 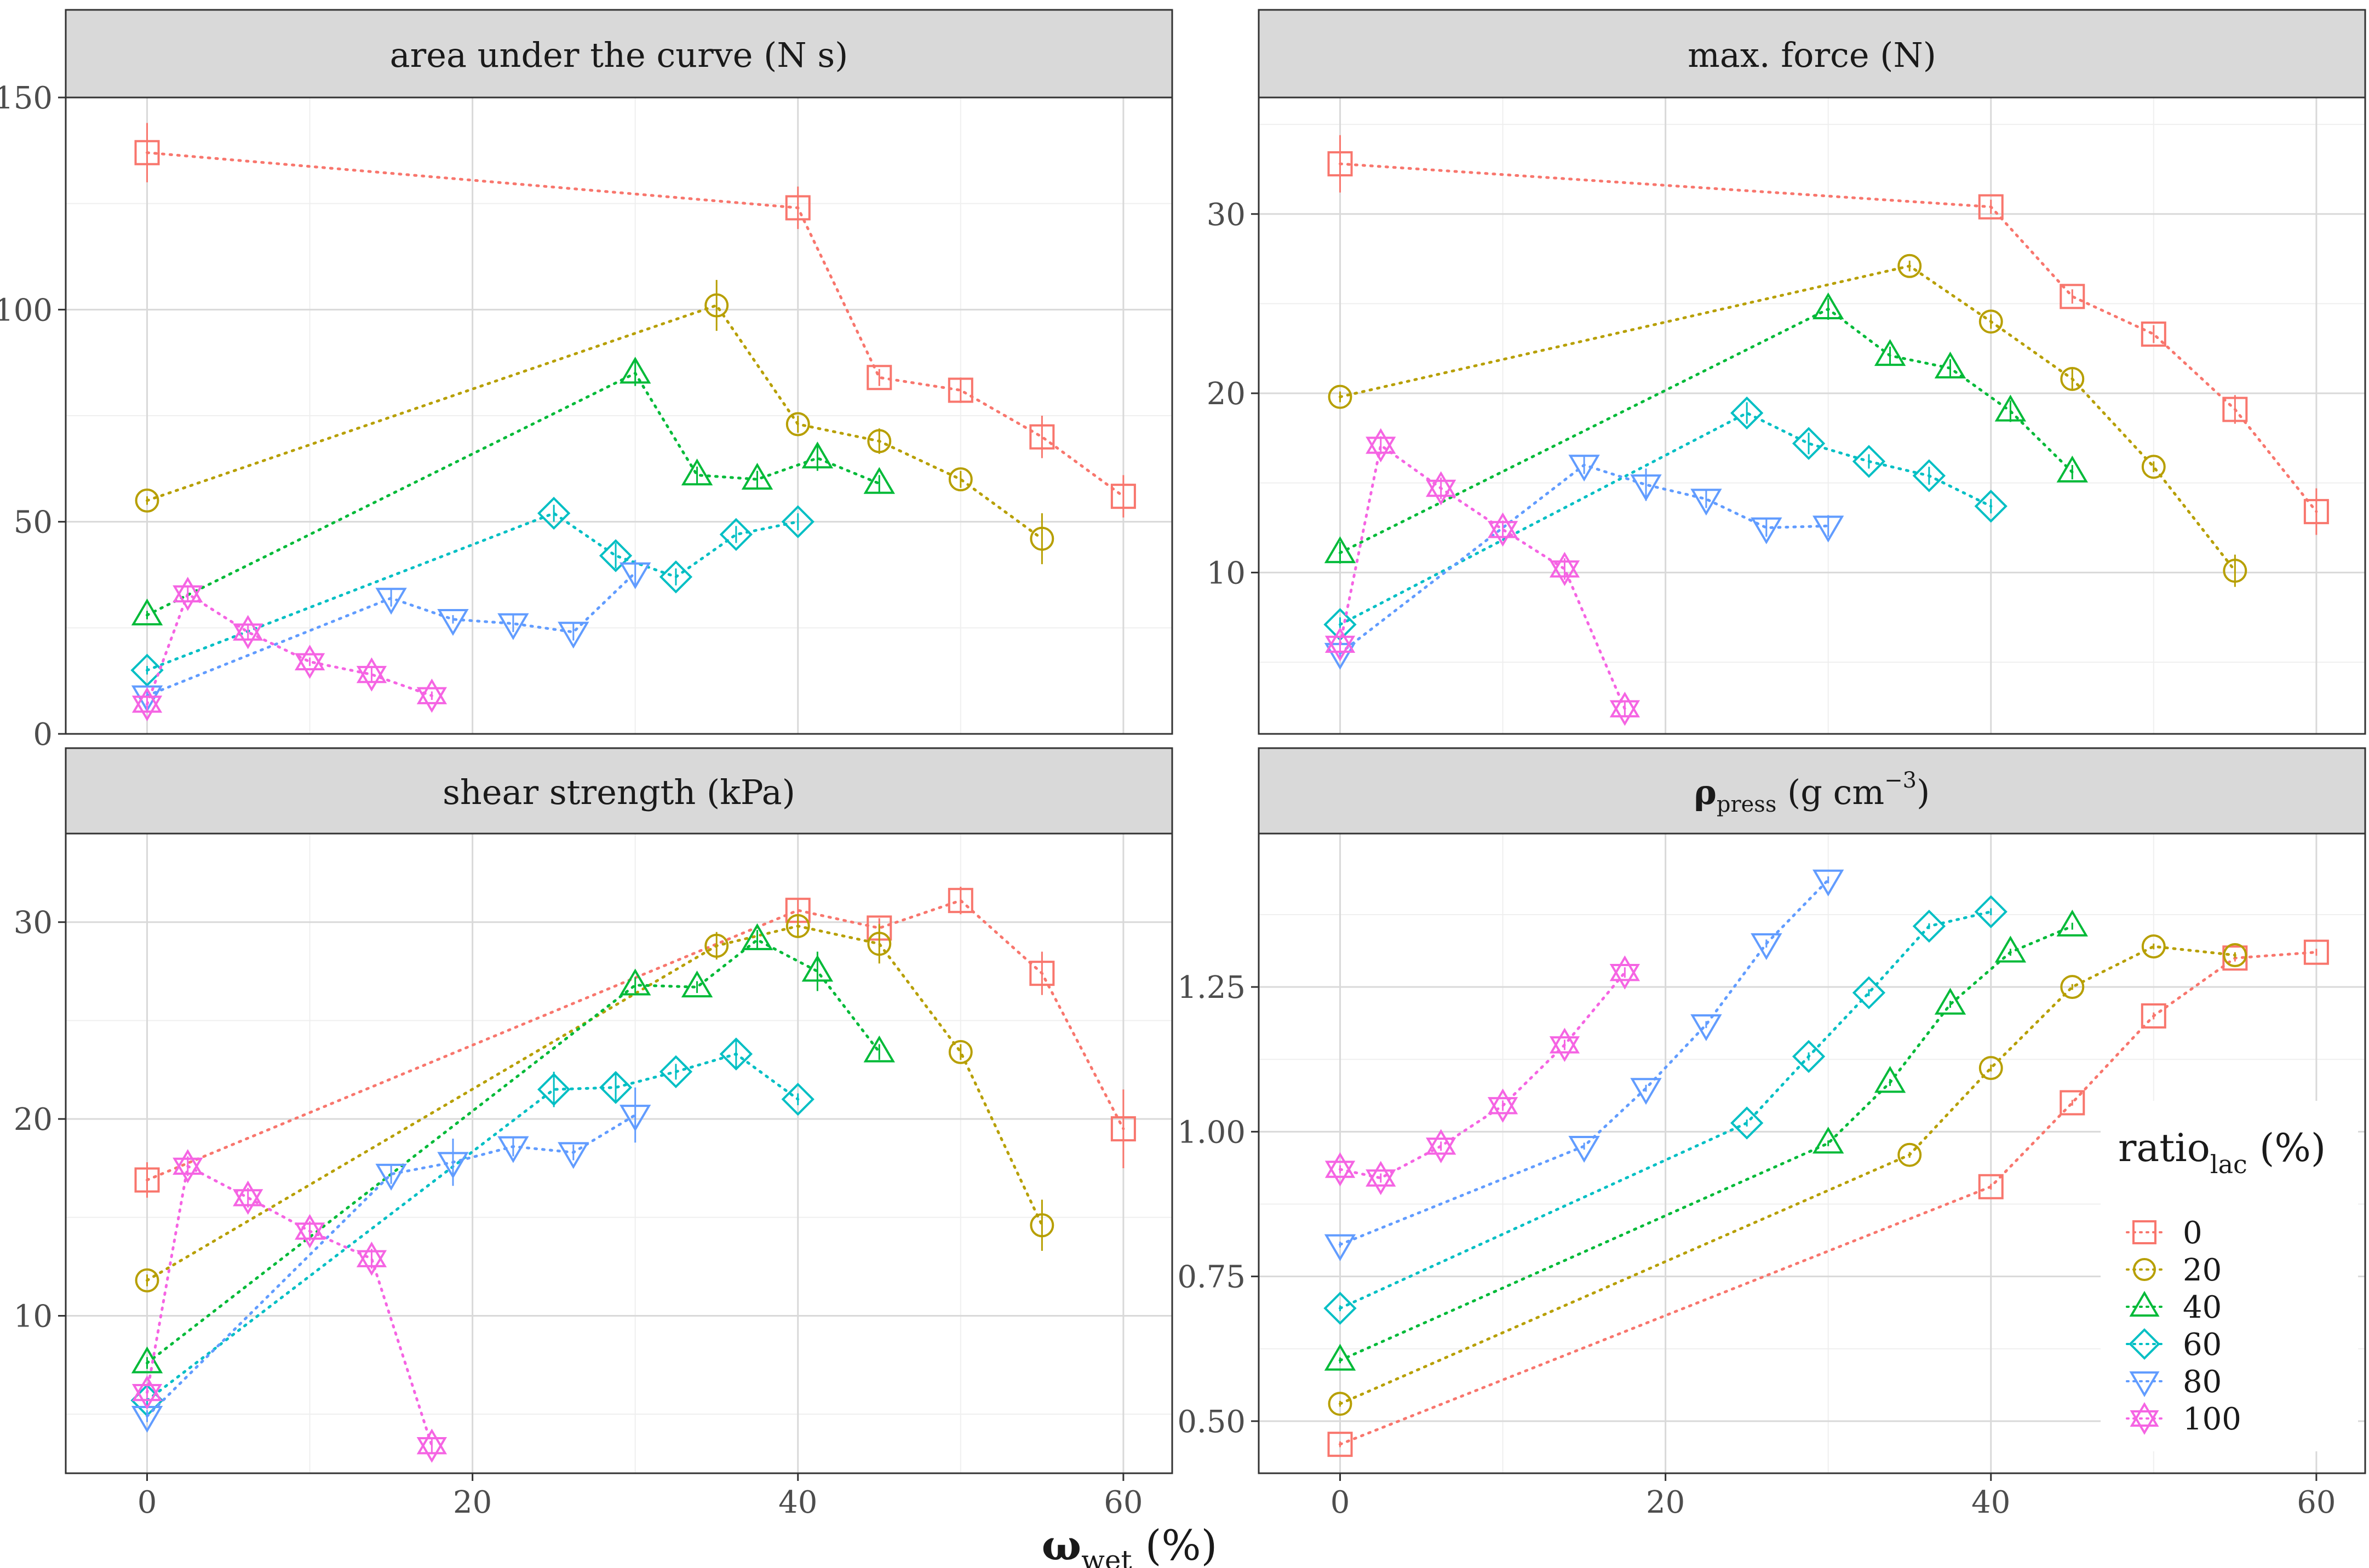 What do you see at coordinates (2202, 1382) in the screenshot?
I see `legend-label: 80` at bounding box center [2202, 1382].